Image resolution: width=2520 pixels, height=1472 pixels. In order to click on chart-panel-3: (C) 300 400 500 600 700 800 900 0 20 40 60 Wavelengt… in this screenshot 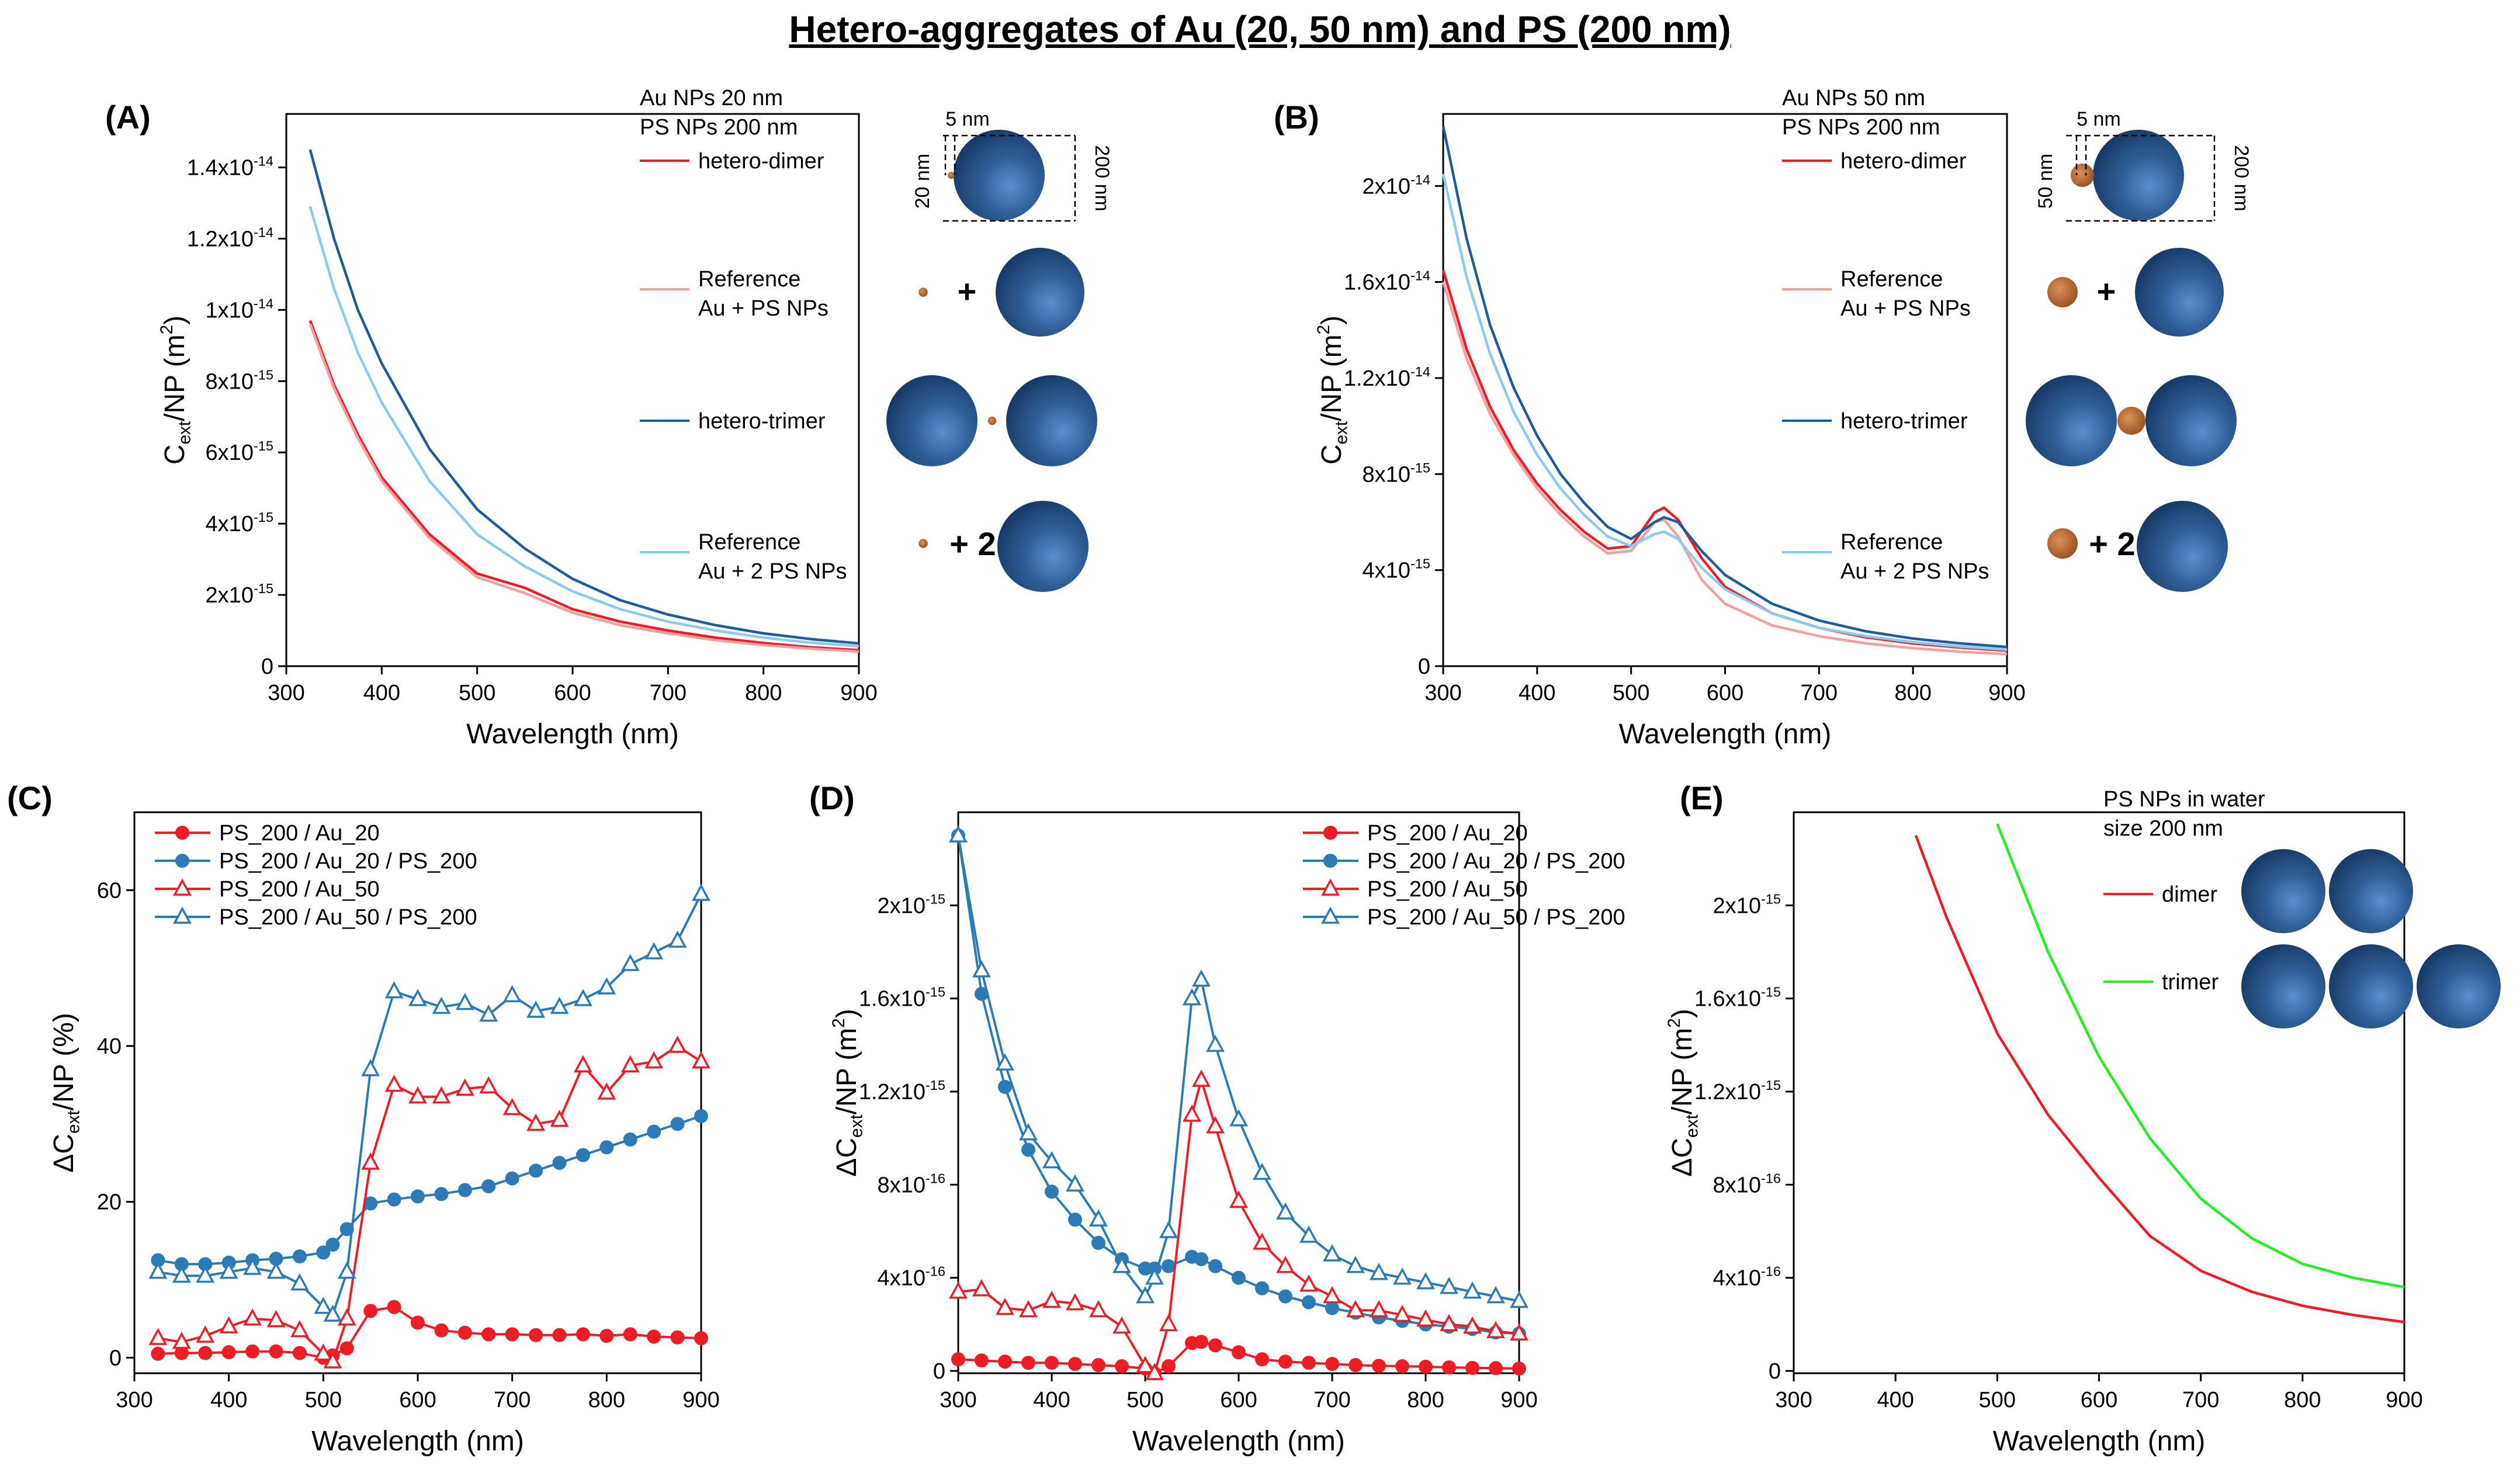, I will do `click(363, 1118)`.